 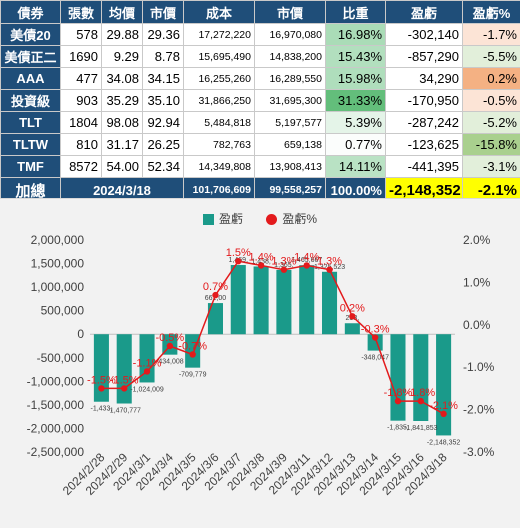 I want to click on cell-pnl: -441,395, so click(x=424, y=167).